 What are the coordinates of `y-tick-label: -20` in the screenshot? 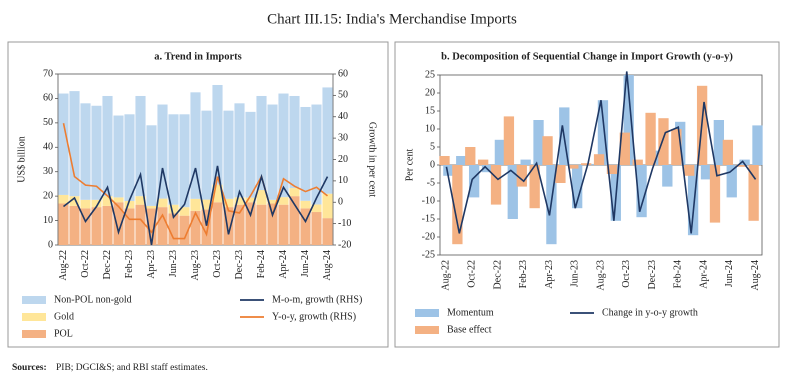 It's located at (428, 236).